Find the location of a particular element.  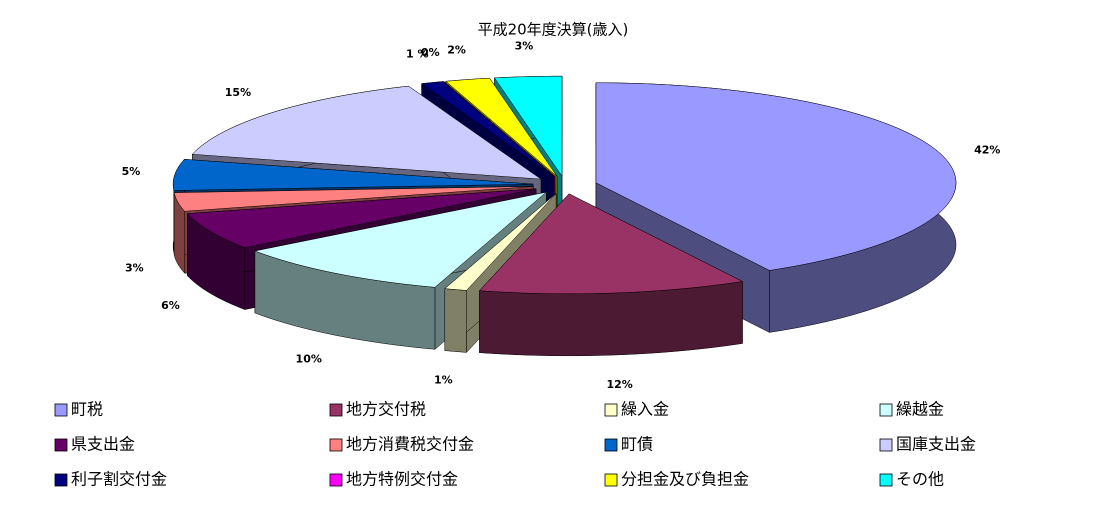

data-label: 42% is located at coordinates (987, 149).